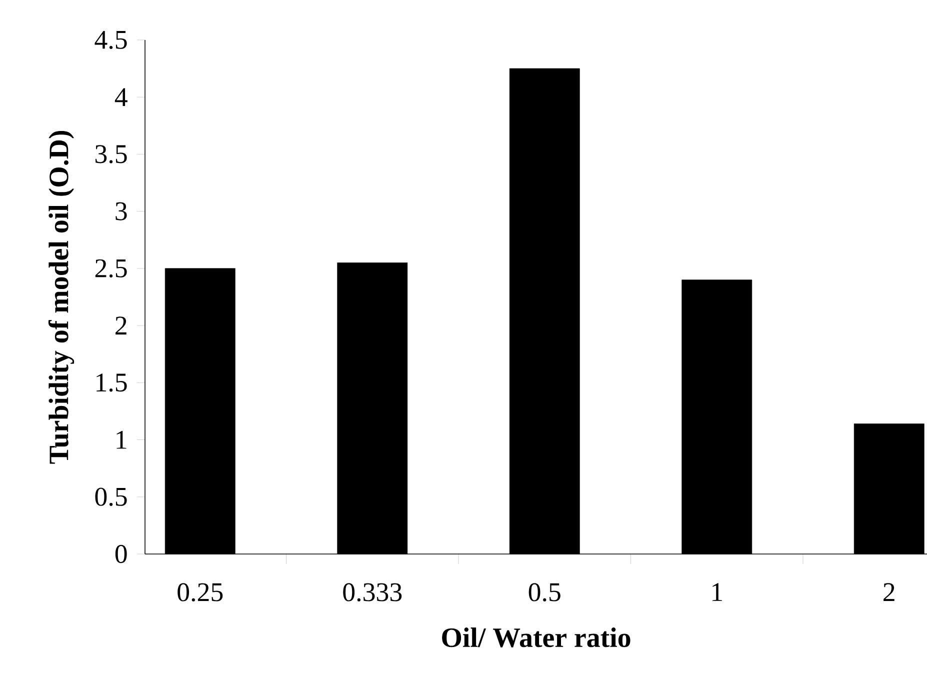 The width and height of the screenshot is (927, 674). What do you see at coordinates (889, 592) in the screenshot?
I see `x-tick-label: 2` at bounding box center [889, 592].